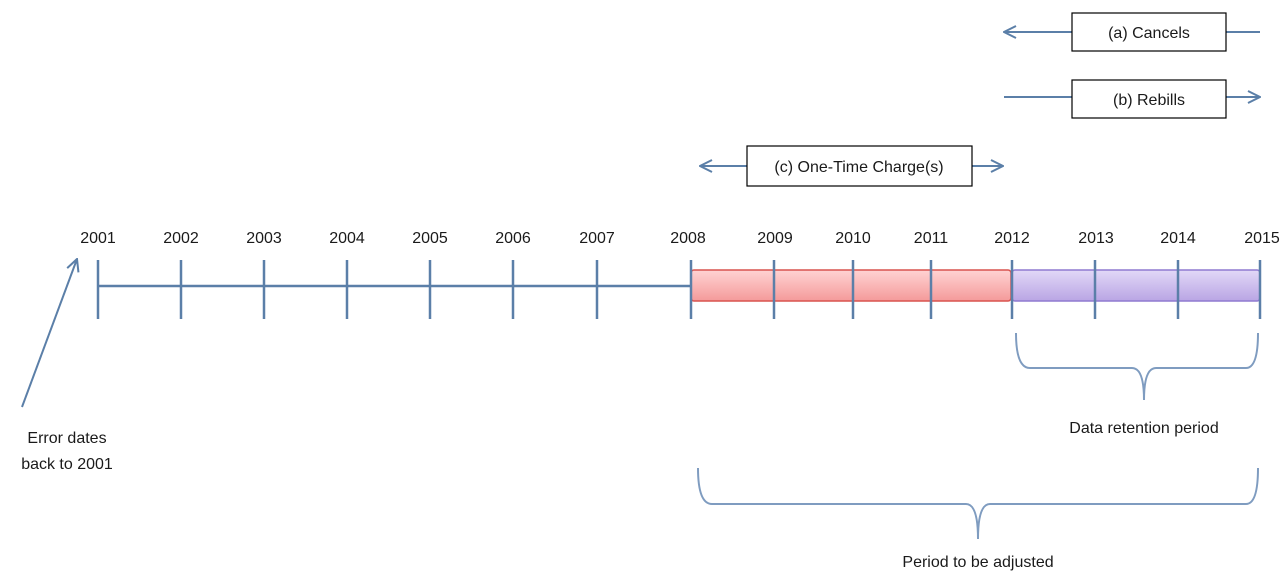  I want to click on rebills-box, so click(1149, 99).